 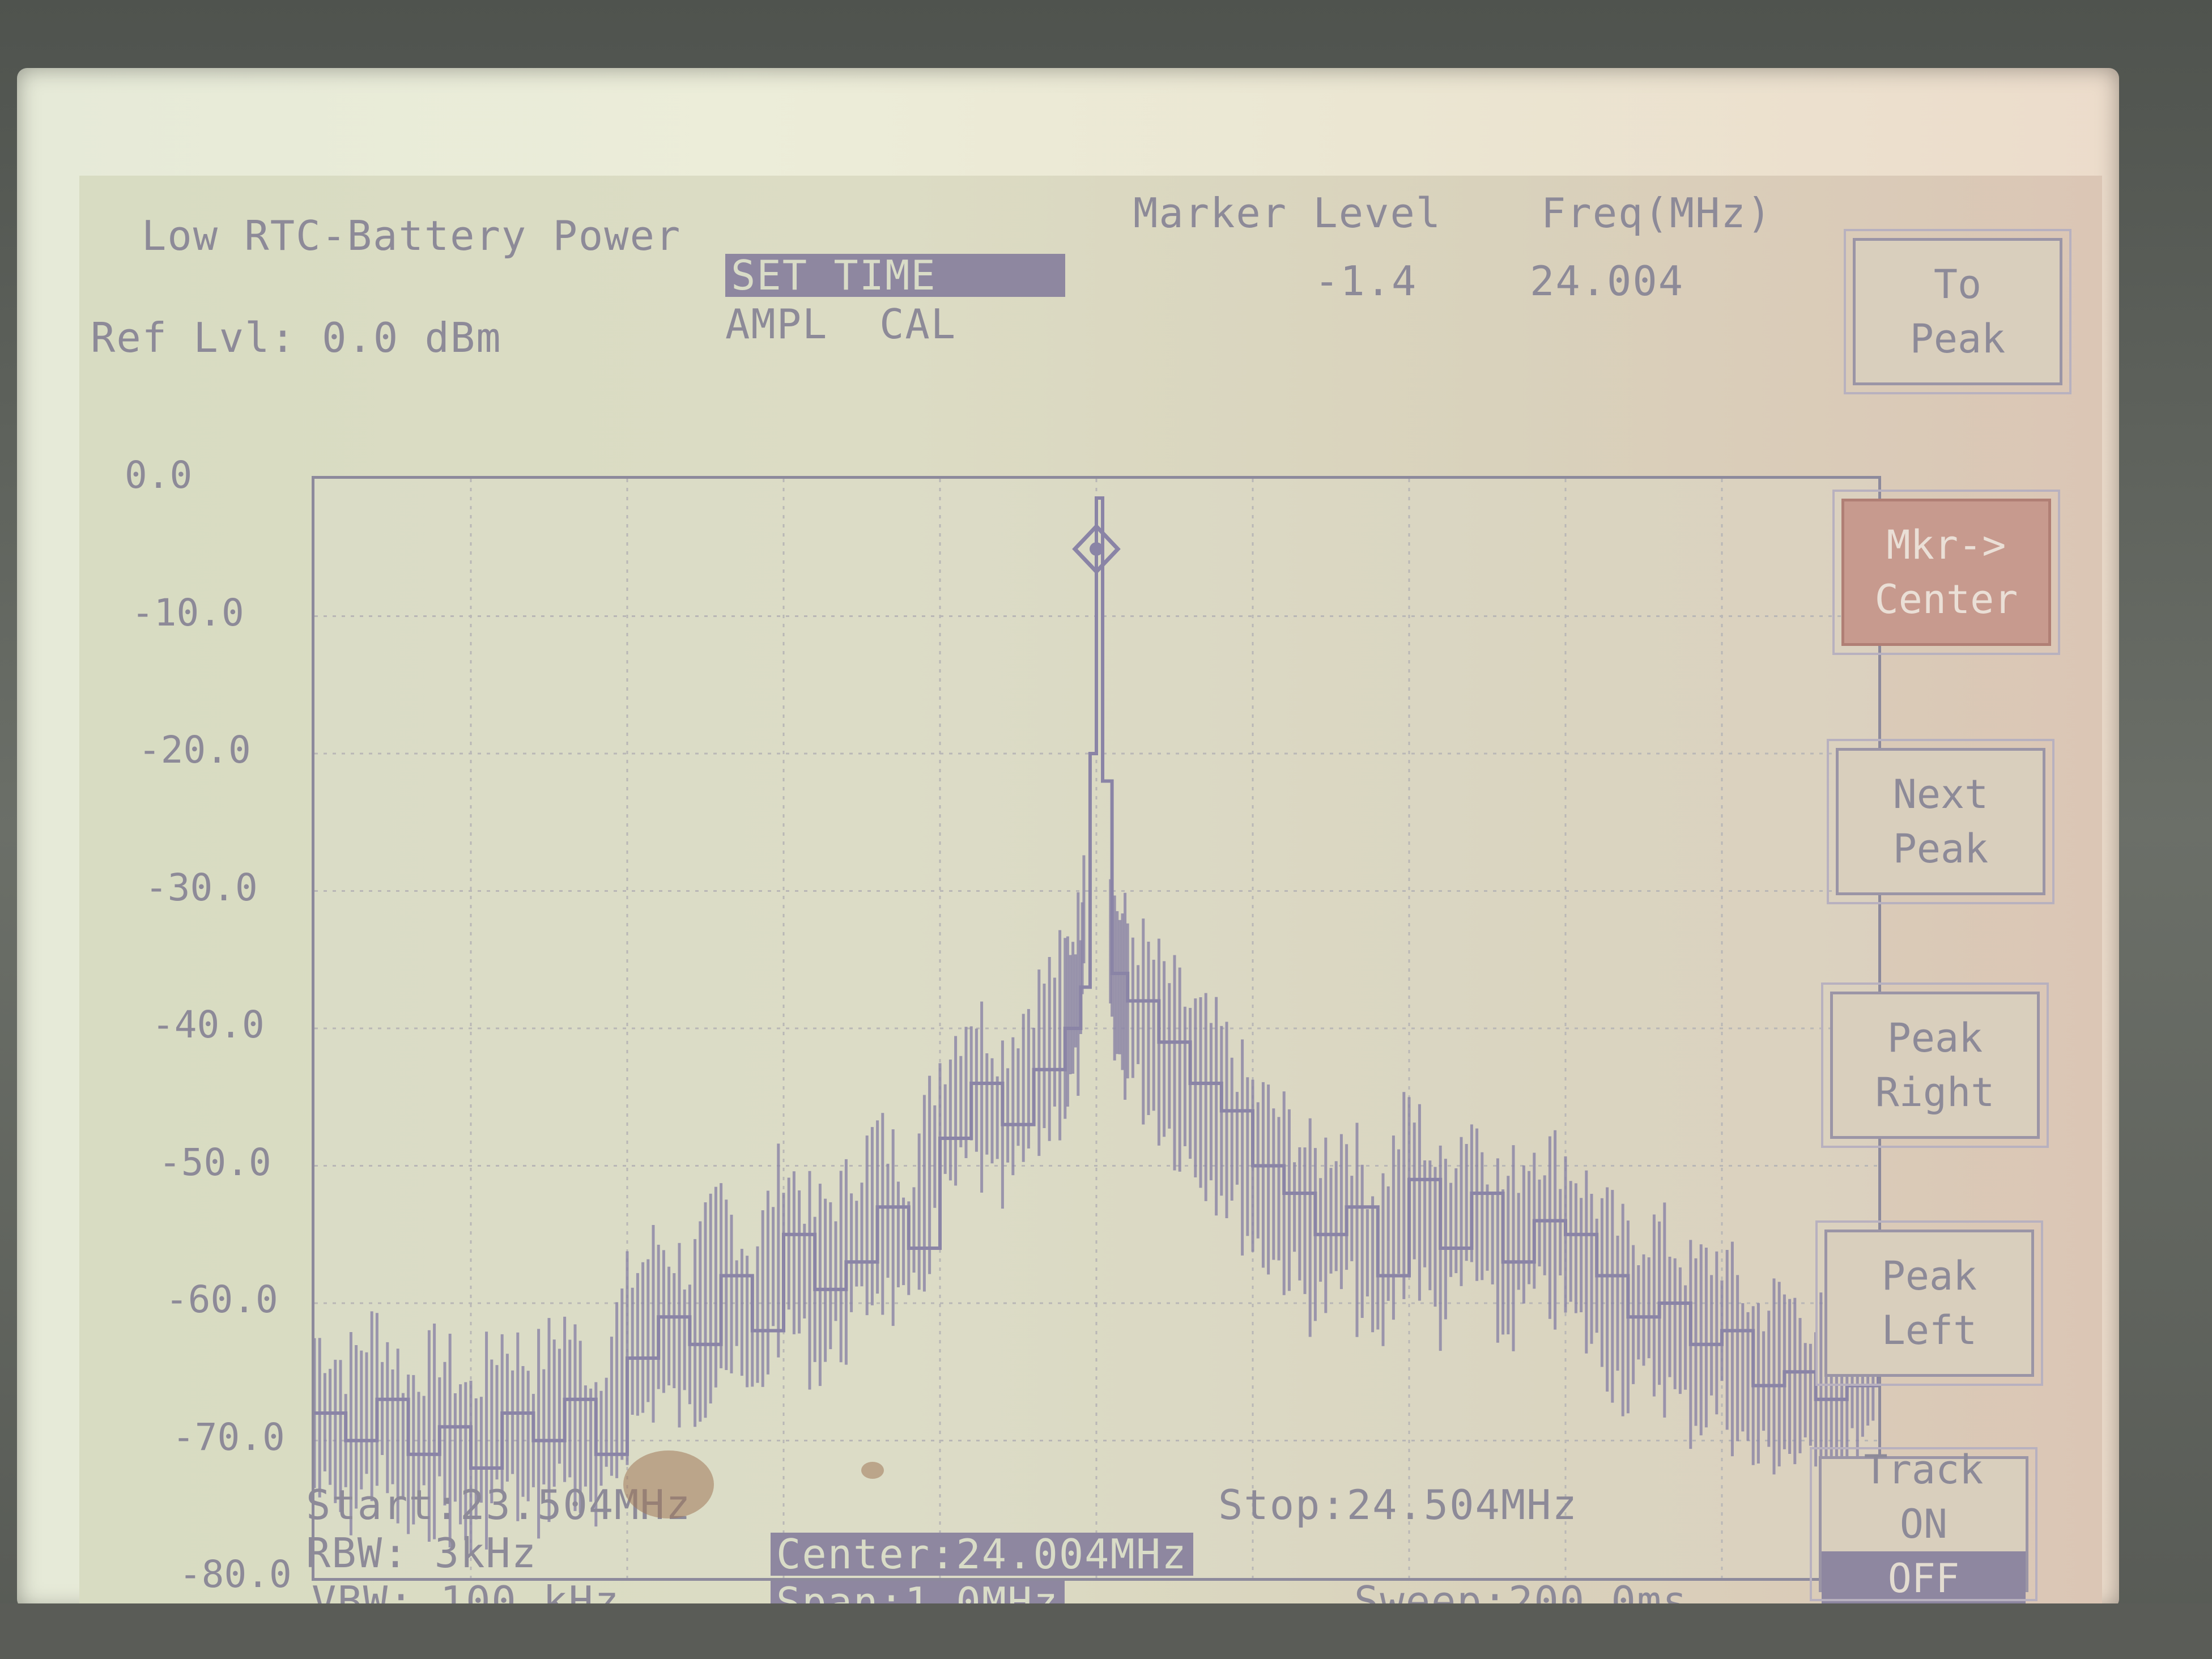 I want to click on track-state: ON OFF, so click(x=1924, y=1551).